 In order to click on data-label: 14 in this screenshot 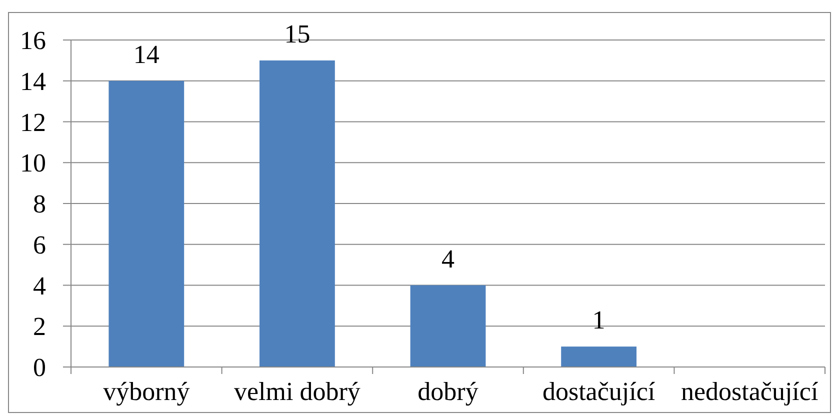, I will do `click(146, 54)`.